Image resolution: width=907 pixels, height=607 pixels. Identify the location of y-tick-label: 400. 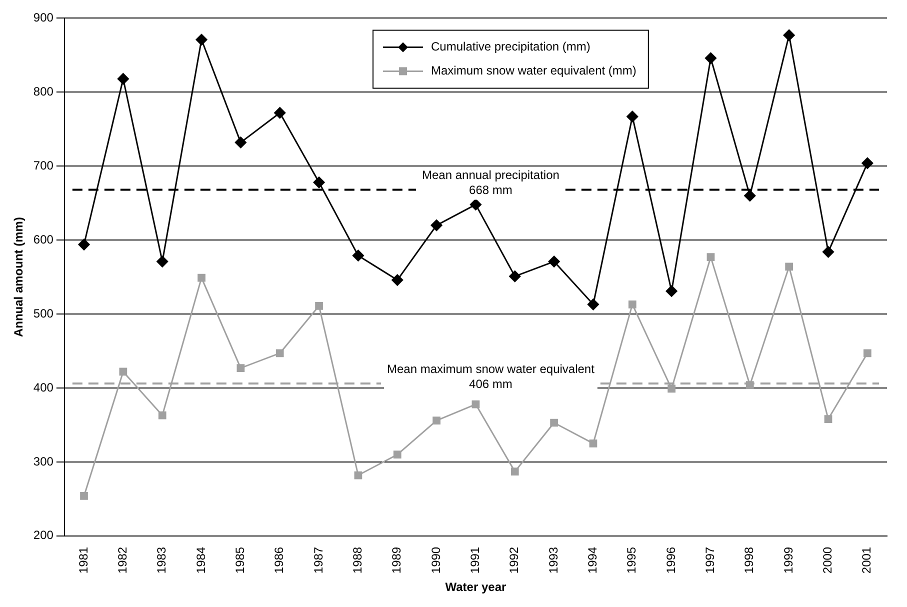
(43, 387).